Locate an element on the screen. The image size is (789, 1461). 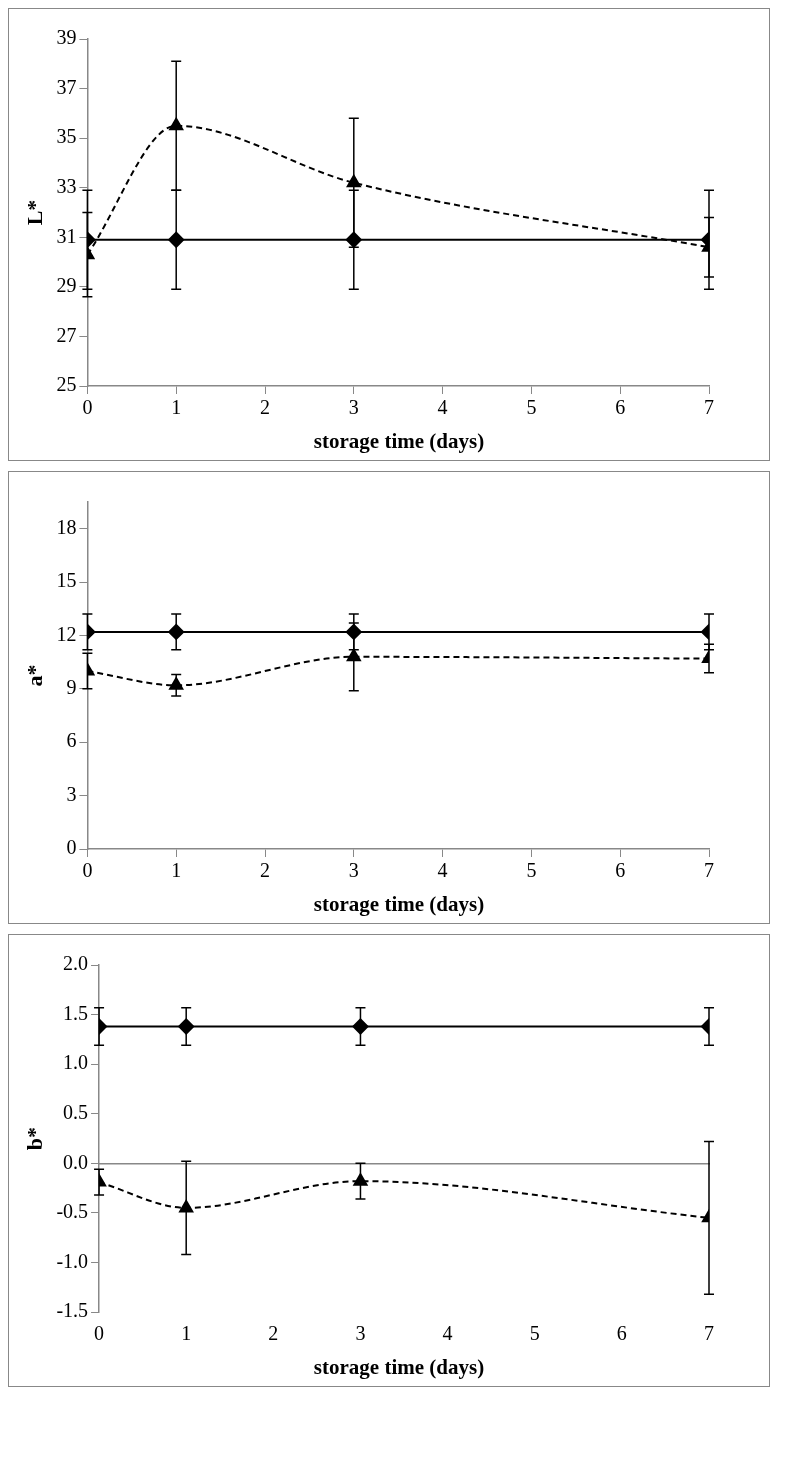
y-tick-label: 0.5 is located at coordinates (76, 1111).